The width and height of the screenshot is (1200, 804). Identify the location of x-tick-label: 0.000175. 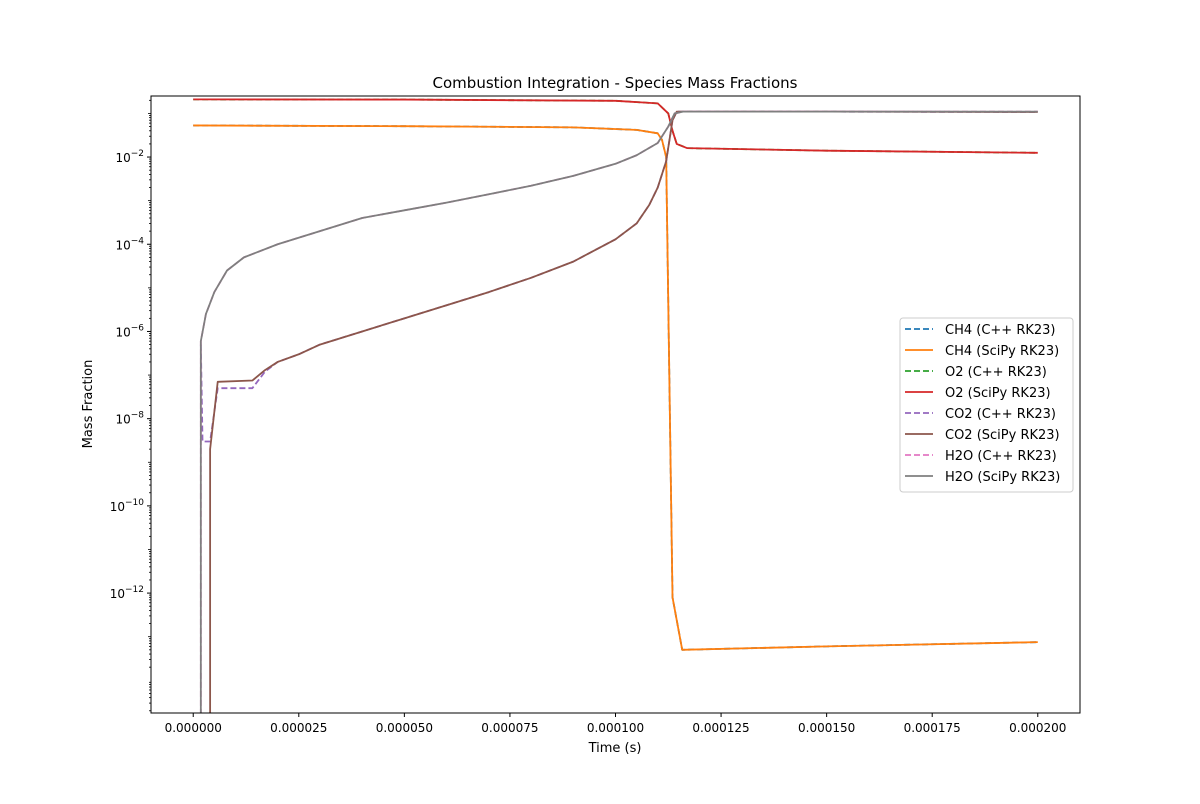
(932, 728).